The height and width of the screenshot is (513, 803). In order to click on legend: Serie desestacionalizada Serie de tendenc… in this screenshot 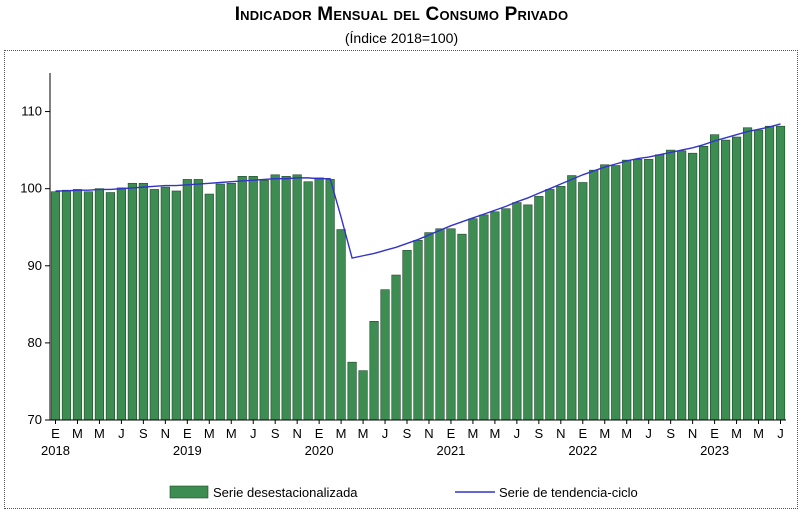, I will do `click(403, 492)`.